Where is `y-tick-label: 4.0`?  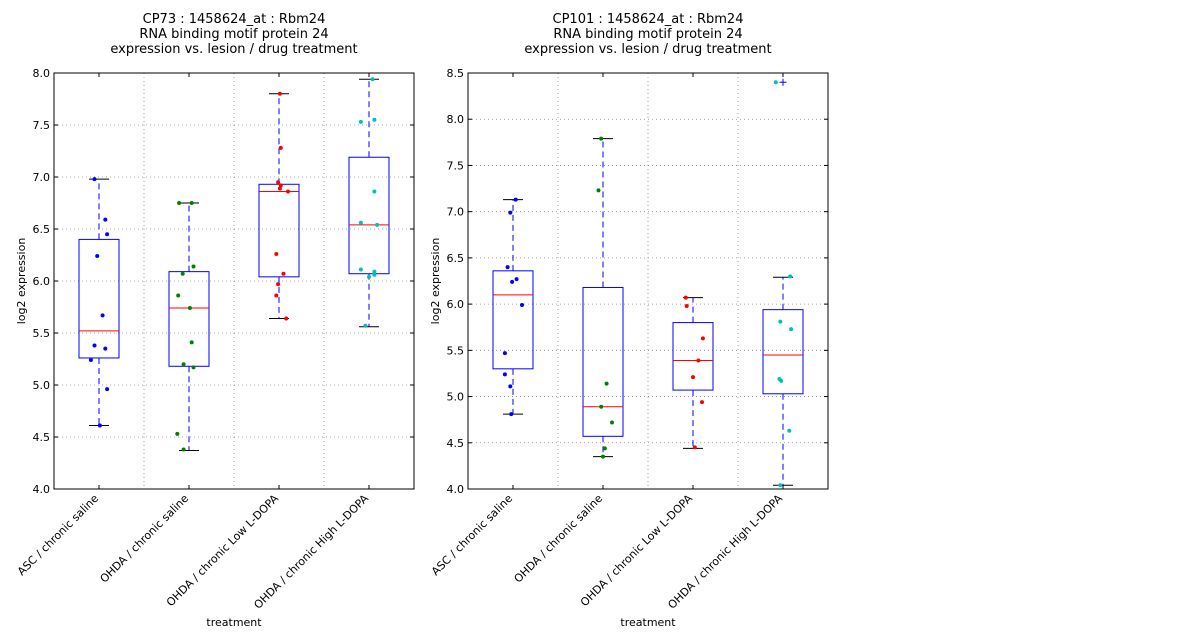
y-tick-label: 4.0 is located at coordinates (456, 489).